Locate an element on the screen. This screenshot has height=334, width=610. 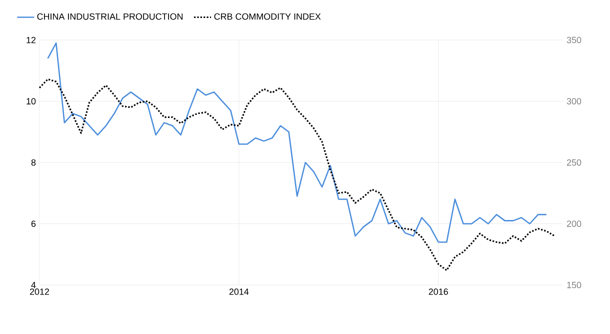
y-tick-label: 6 is located at coordinates (33, 223).